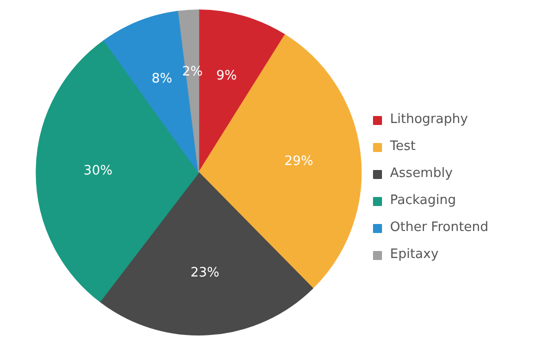 Image resolution: width=554 pixels, height=344 pixels. Describe the element at coordinates (403, 146) in the screenshot. I see `legend-label: Test` at that location.